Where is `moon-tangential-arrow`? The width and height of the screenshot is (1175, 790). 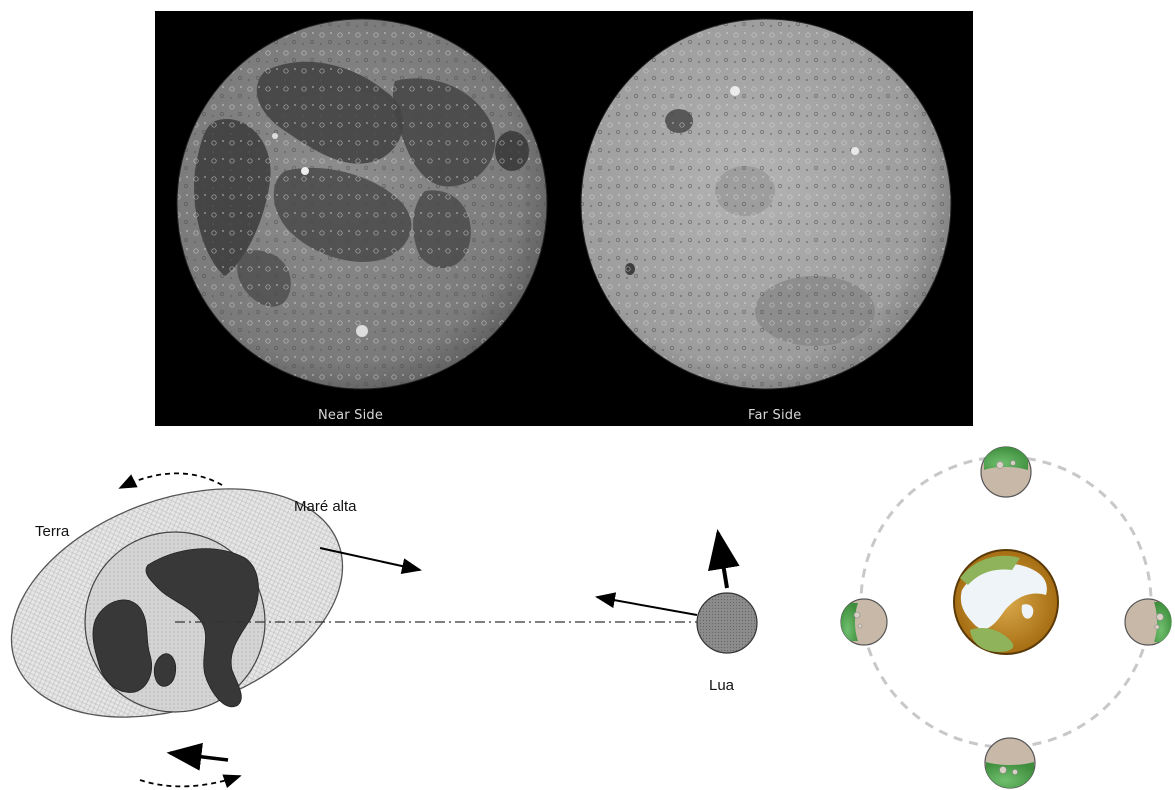 moon-tangential-arrow is located at coordinates (724, 559).